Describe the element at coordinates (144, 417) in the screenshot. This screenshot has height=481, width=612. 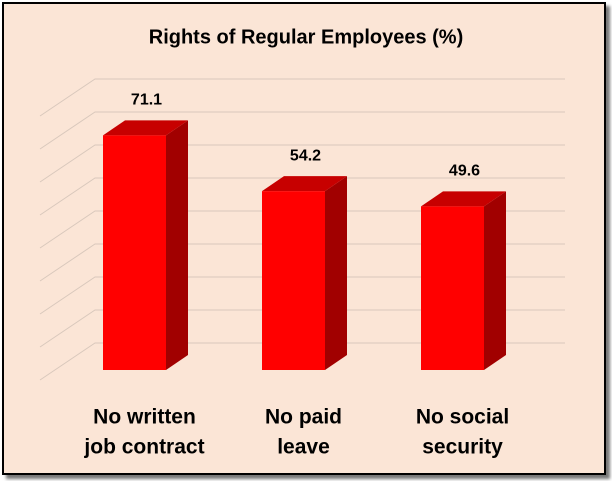
I see `x-tick-label: No written` at that location.